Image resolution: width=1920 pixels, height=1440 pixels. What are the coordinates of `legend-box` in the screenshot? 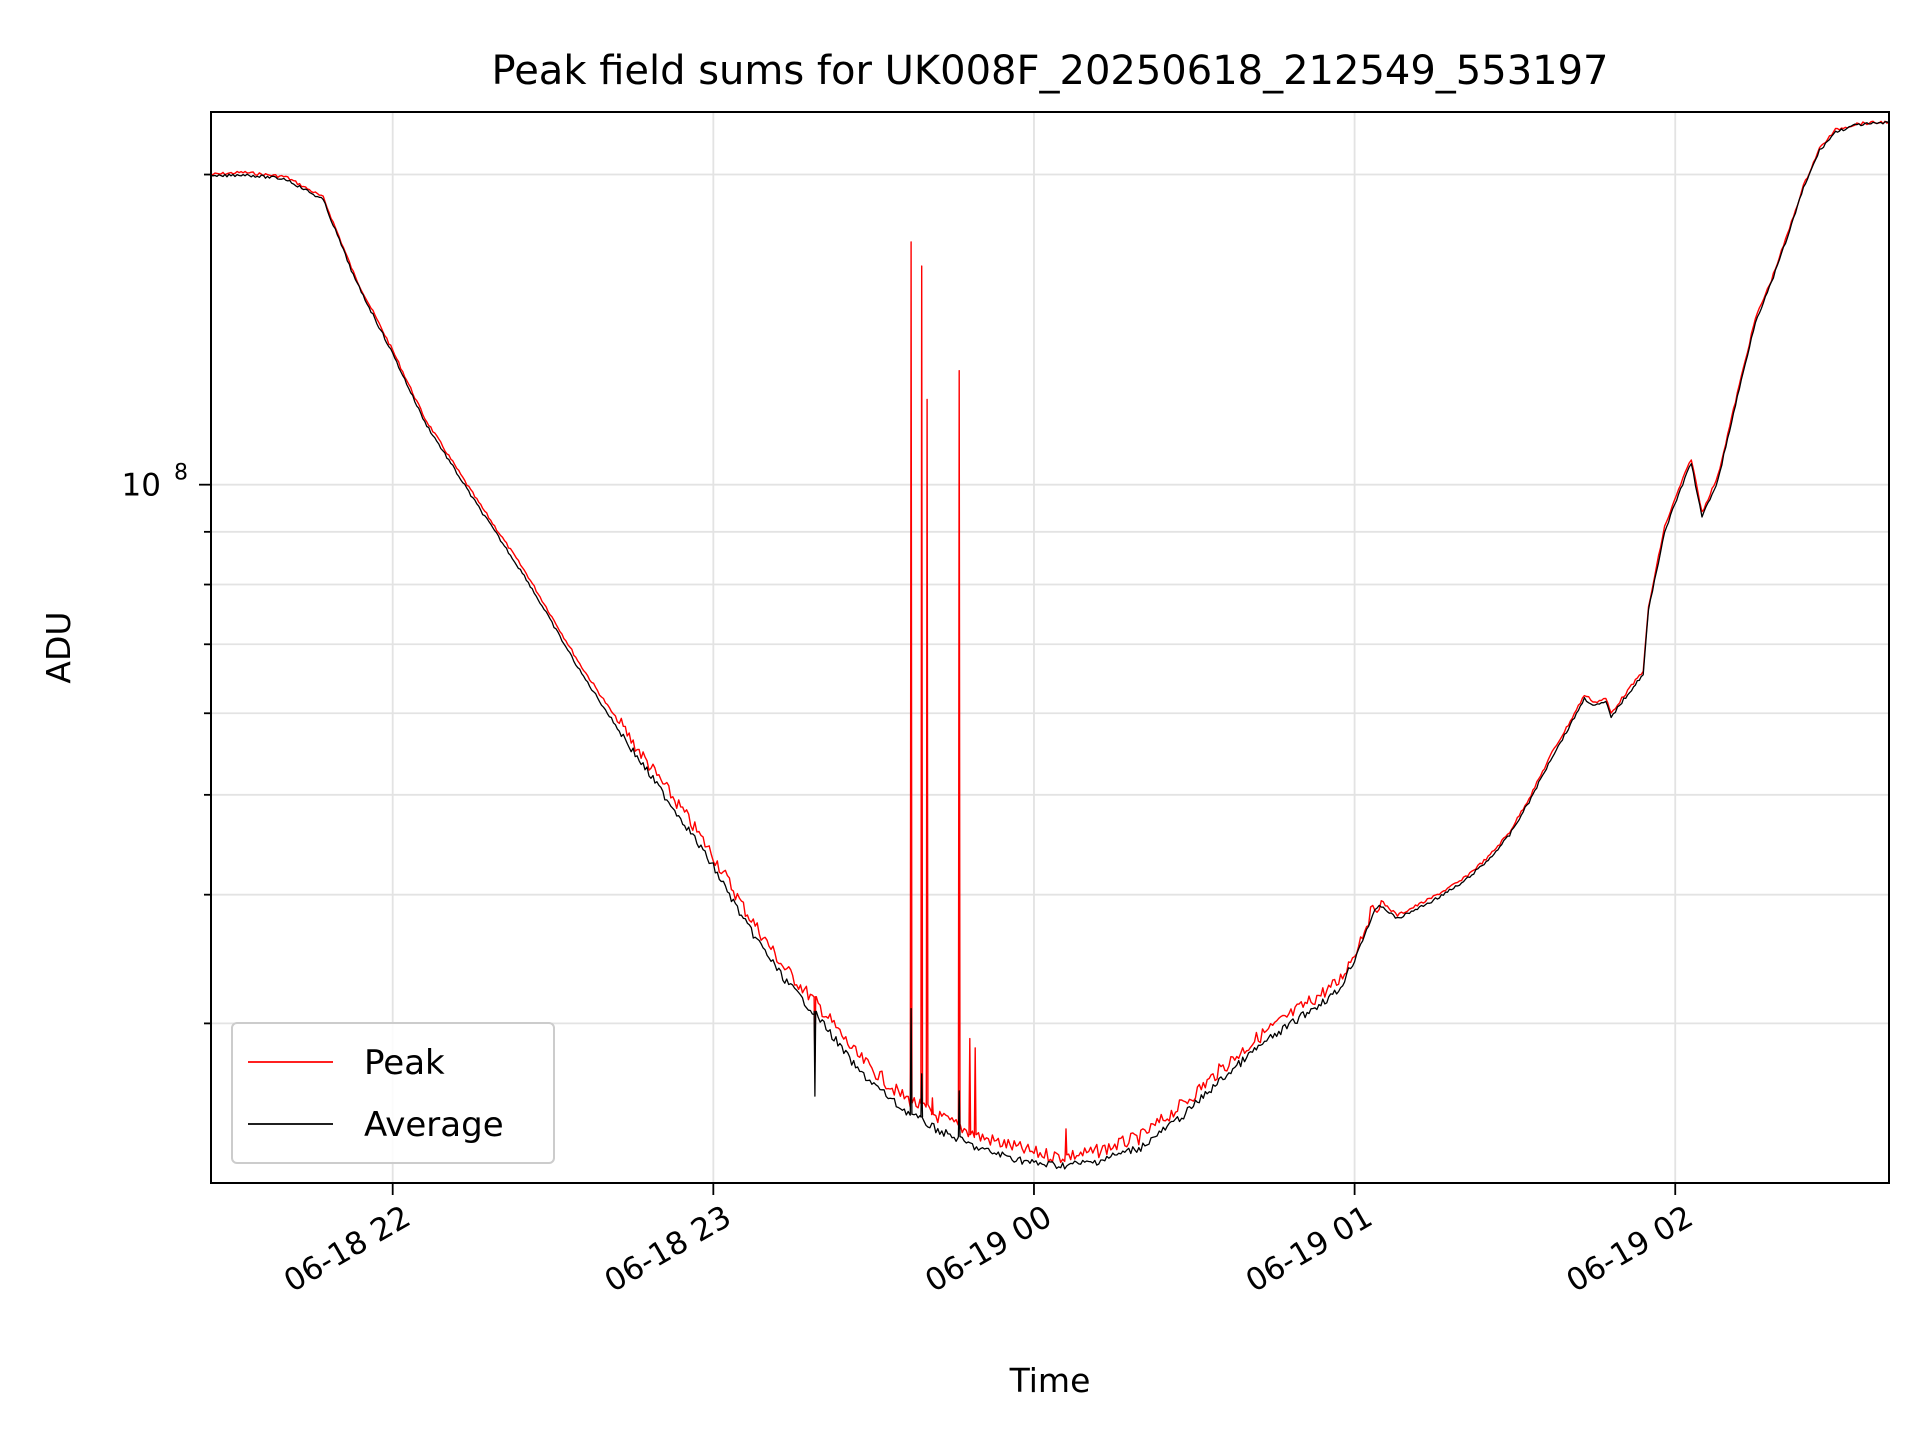 It's located at (393, 1093).